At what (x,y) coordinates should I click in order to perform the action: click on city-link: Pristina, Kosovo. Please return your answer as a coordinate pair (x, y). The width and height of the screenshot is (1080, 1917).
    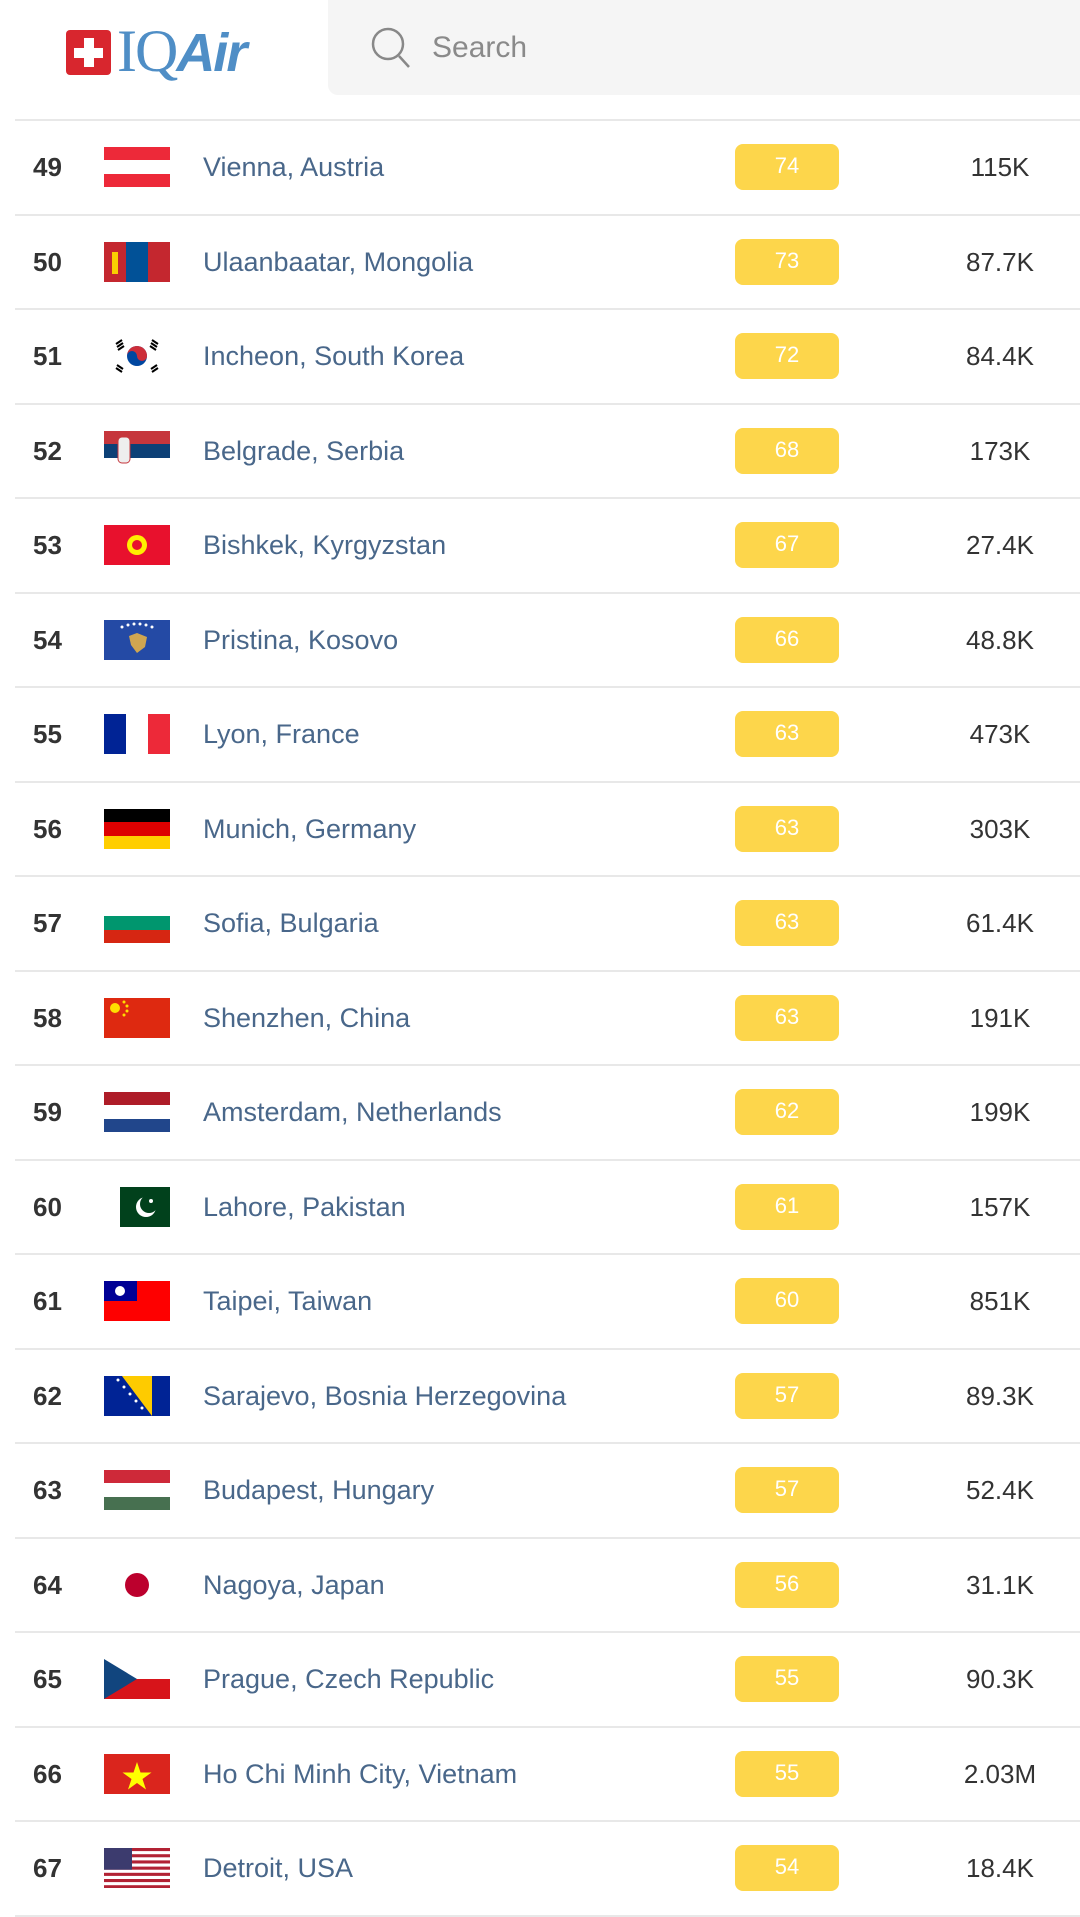
    Looking at the image, I should click on (301, 639).